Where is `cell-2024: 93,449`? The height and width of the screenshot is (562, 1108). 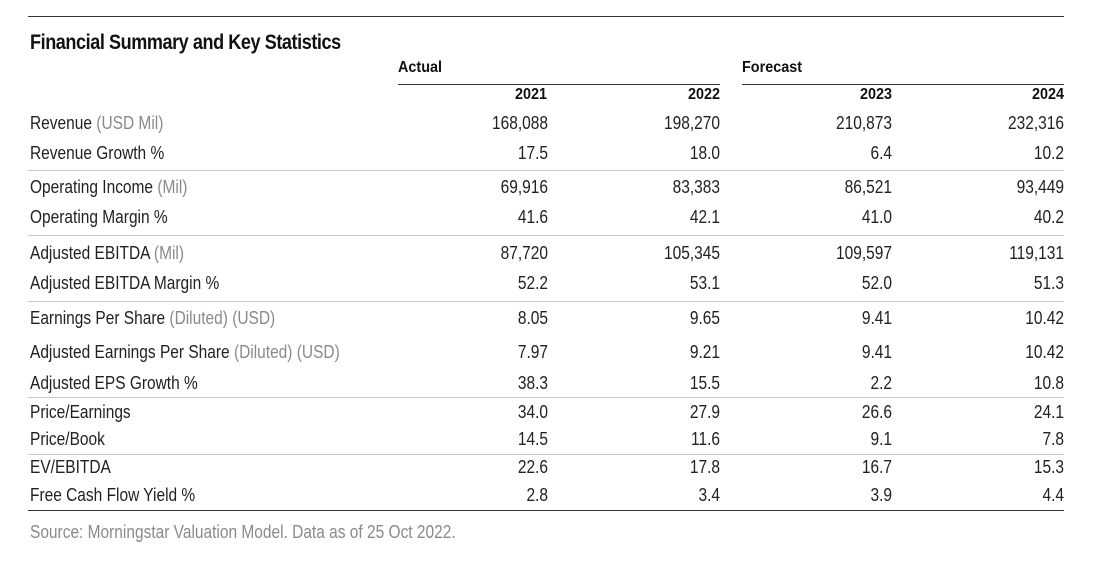
cell-2024: 93,449 is located at coordinates (1040, 187).